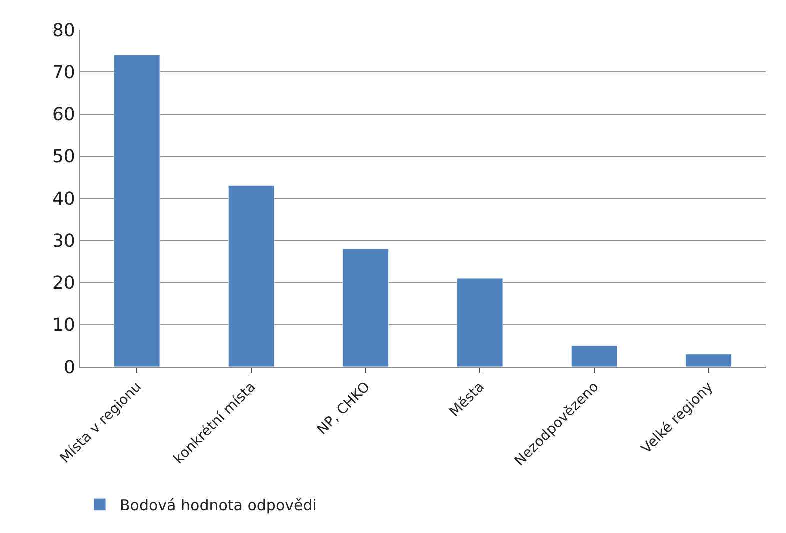 Image resolution: width=786 pixels, height=533 pixels. Describe the element at coordinates (70, 367) in the screenshot. I see `y-tick-label: 0` at that location.